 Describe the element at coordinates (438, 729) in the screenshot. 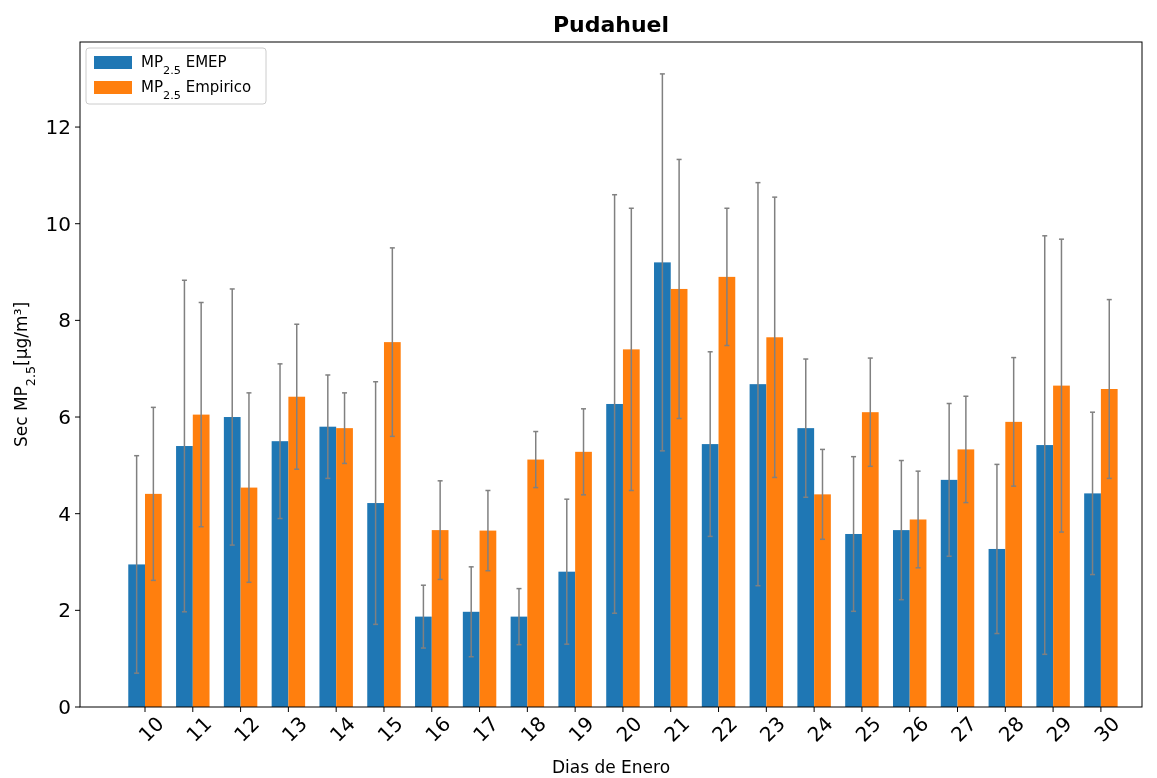

I see `x-tick-label: 16` at that location.